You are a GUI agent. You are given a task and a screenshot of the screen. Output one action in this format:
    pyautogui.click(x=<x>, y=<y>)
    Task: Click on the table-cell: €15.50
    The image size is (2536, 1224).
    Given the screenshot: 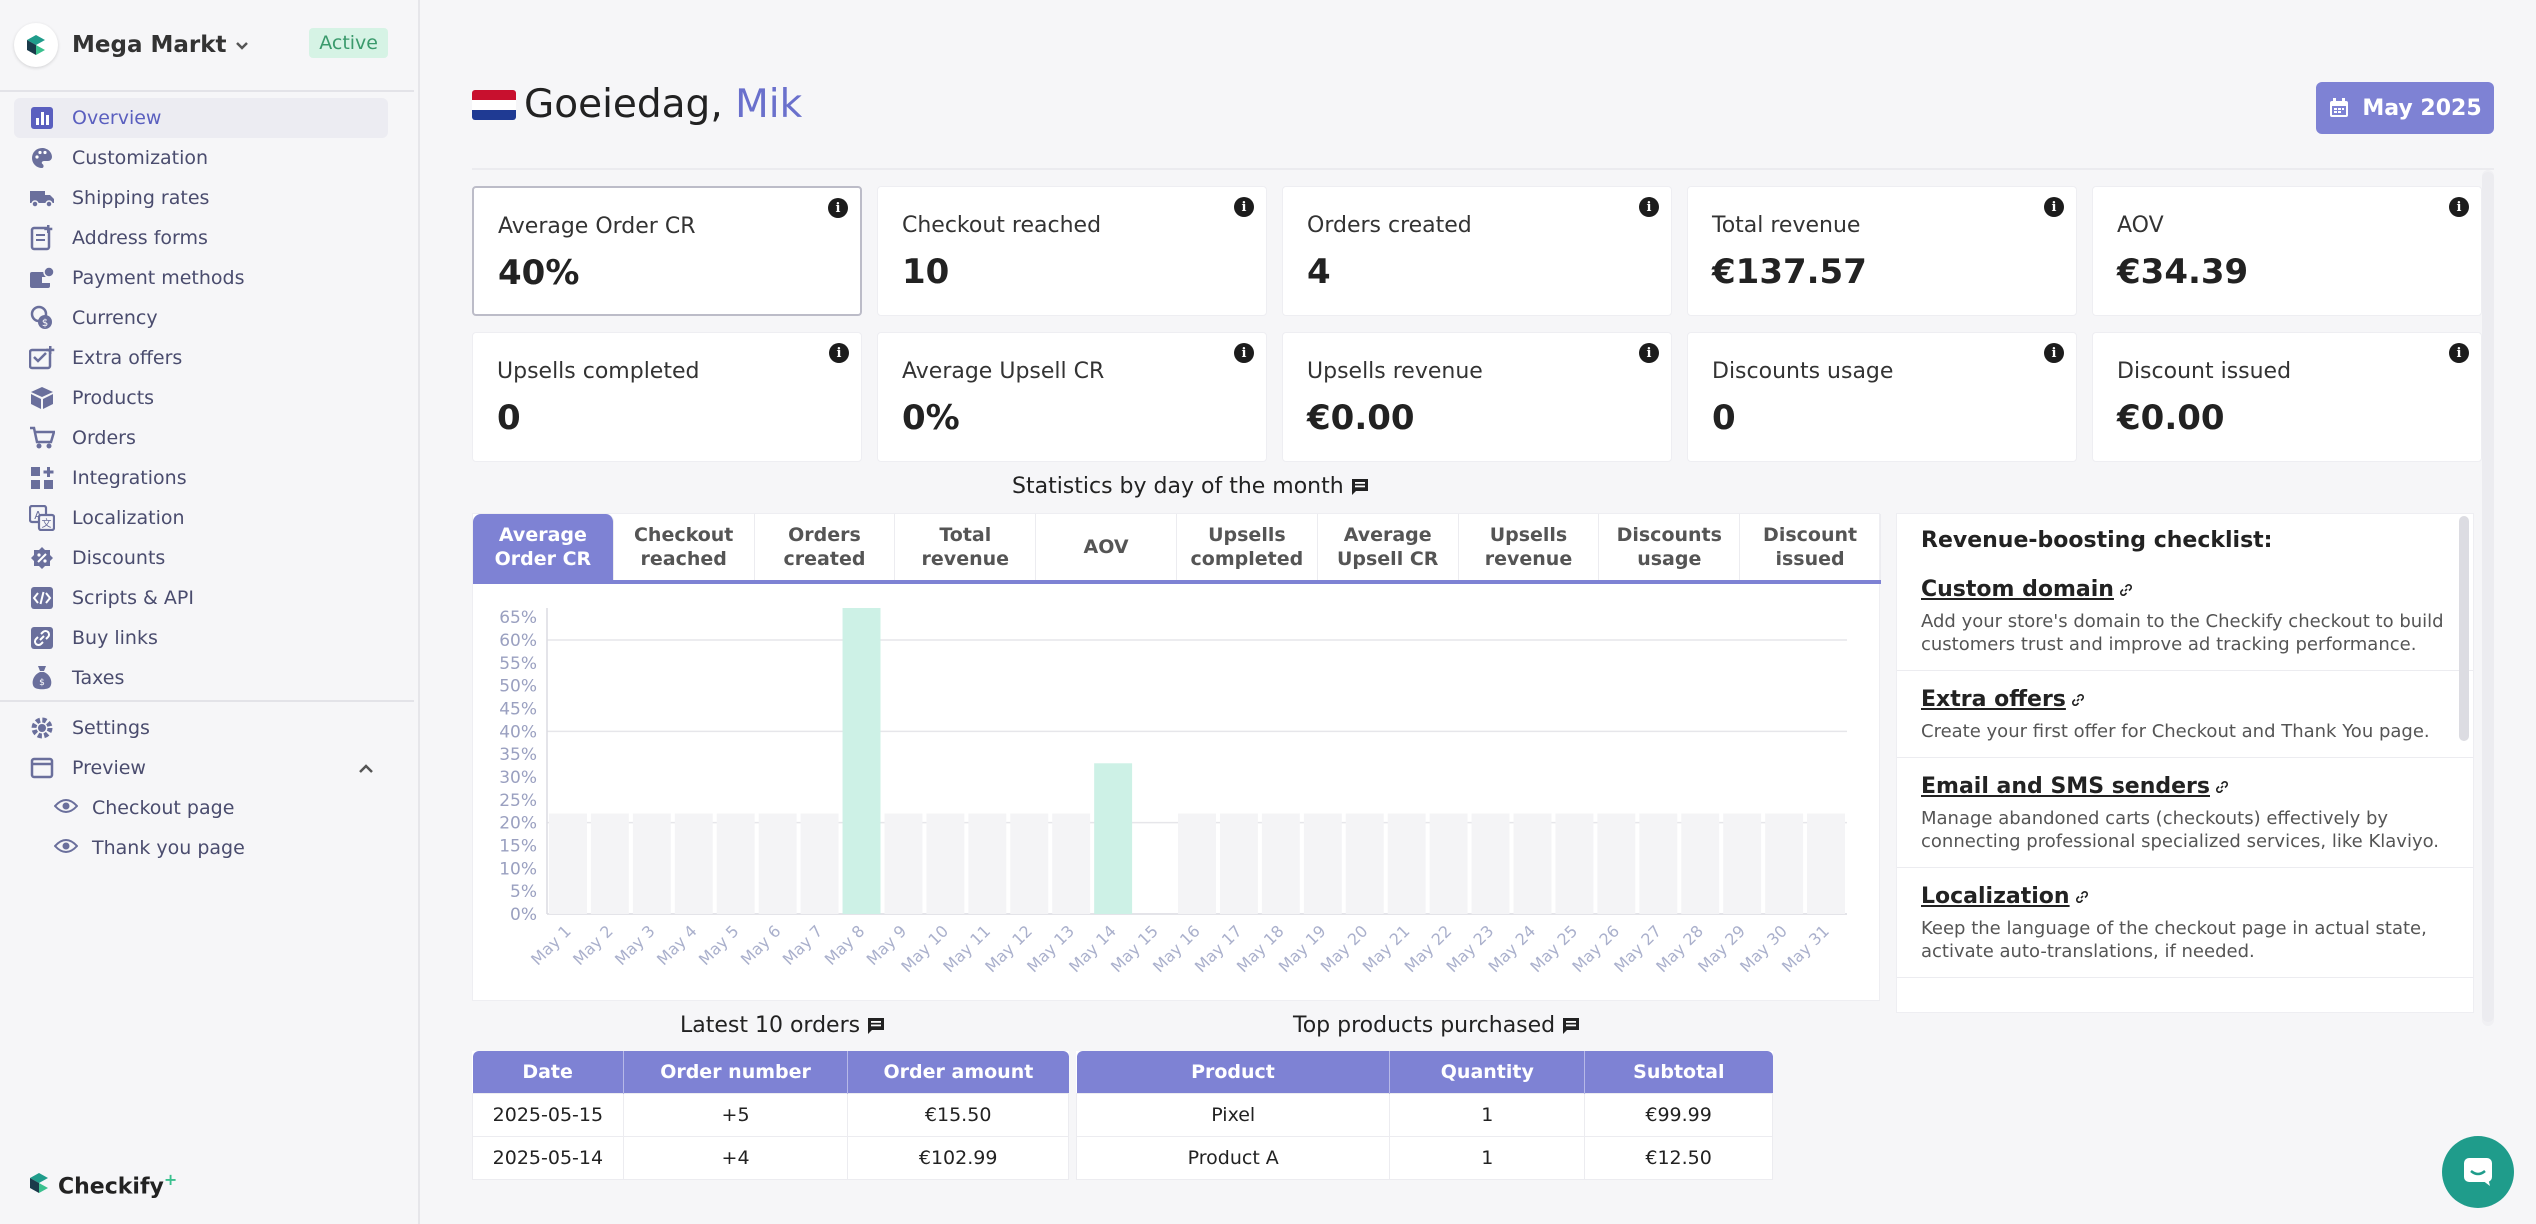 What is the action you would take?
    pyautogui.click(x=958, y=1114)
    